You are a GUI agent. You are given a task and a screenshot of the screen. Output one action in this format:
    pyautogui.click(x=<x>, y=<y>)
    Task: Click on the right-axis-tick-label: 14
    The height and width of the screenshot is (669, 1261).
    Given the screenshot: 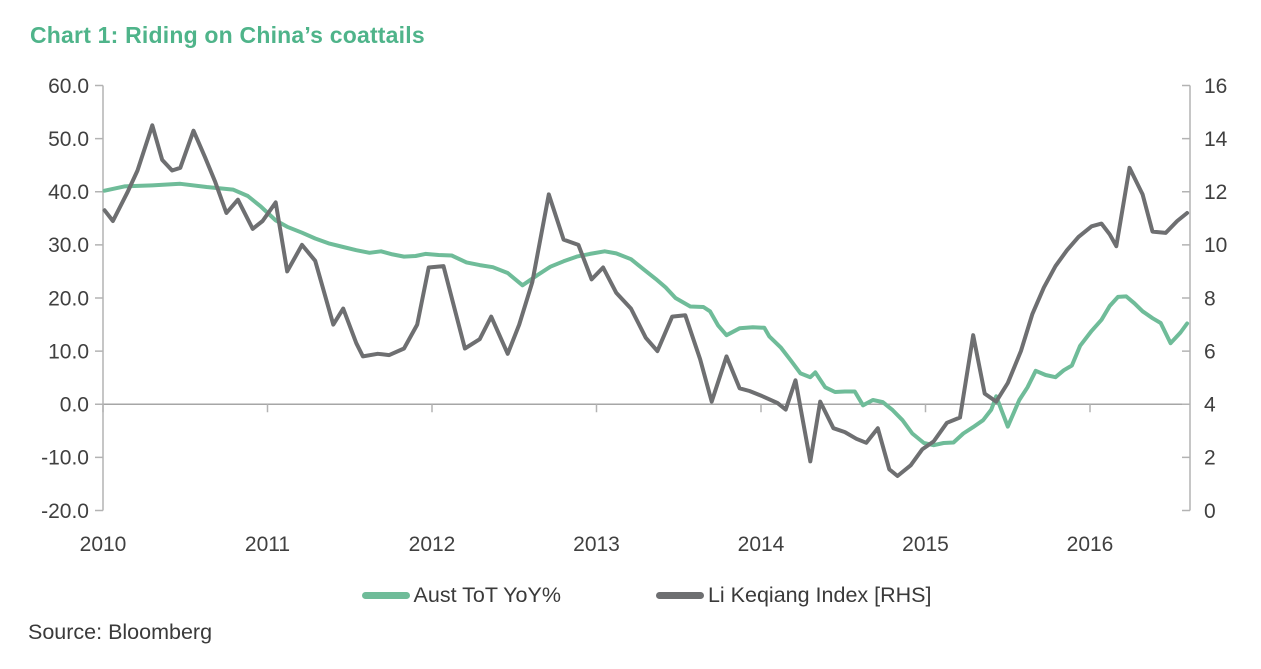 What is the action you would take?
    pyautogui.click(x=1216, y=139)
    